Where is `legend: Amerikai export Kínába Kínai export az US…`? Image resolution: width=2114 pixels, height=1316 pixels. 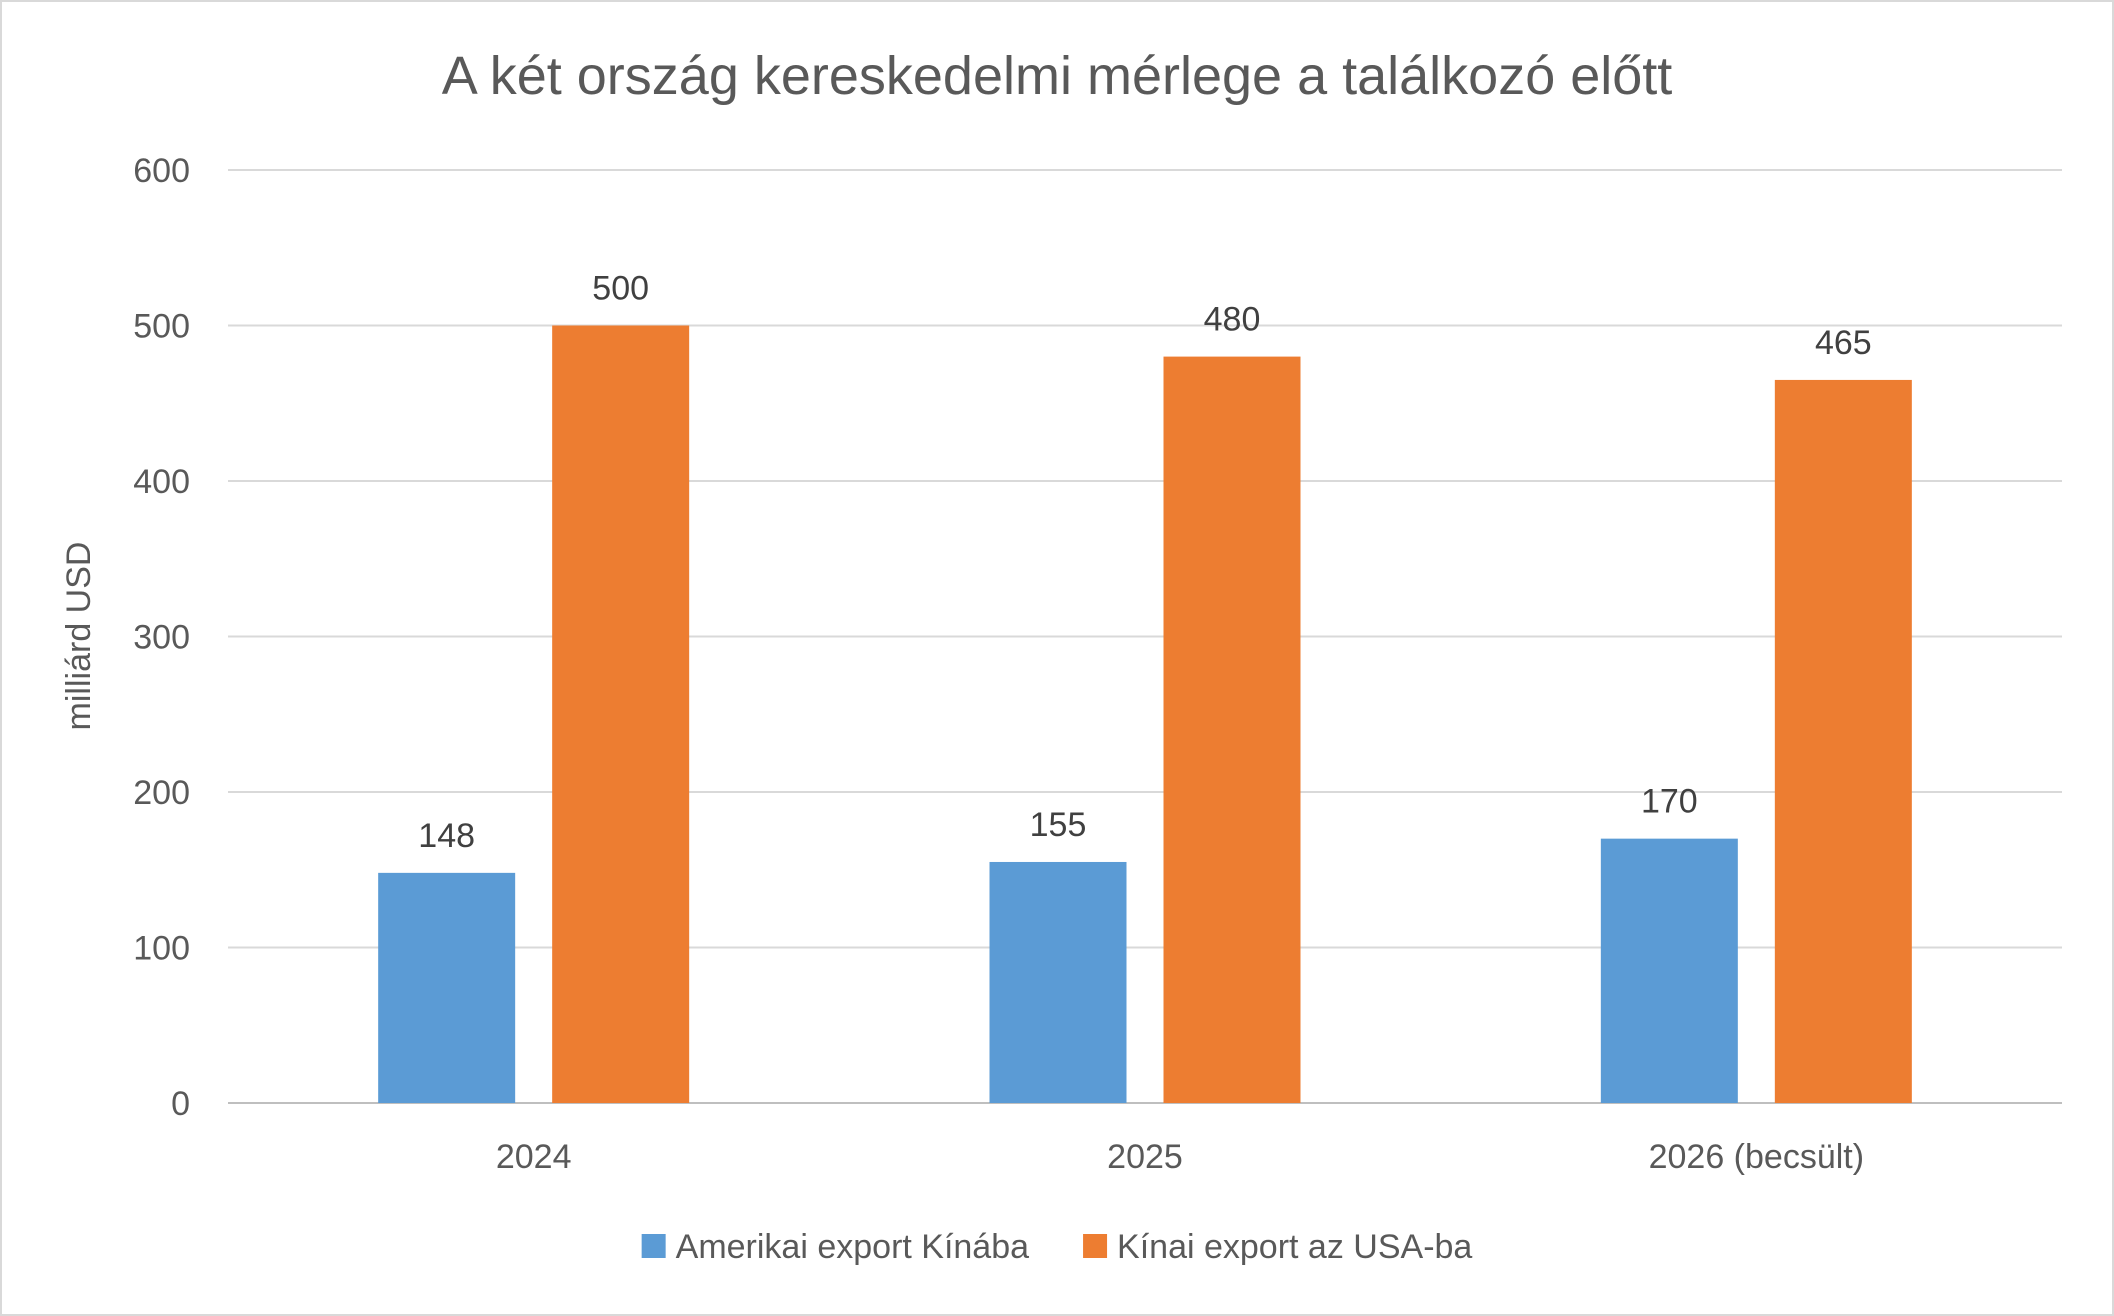
legend: Amerikai export Kínába Kínai export az US… is located at coordinates (1056, 1247).